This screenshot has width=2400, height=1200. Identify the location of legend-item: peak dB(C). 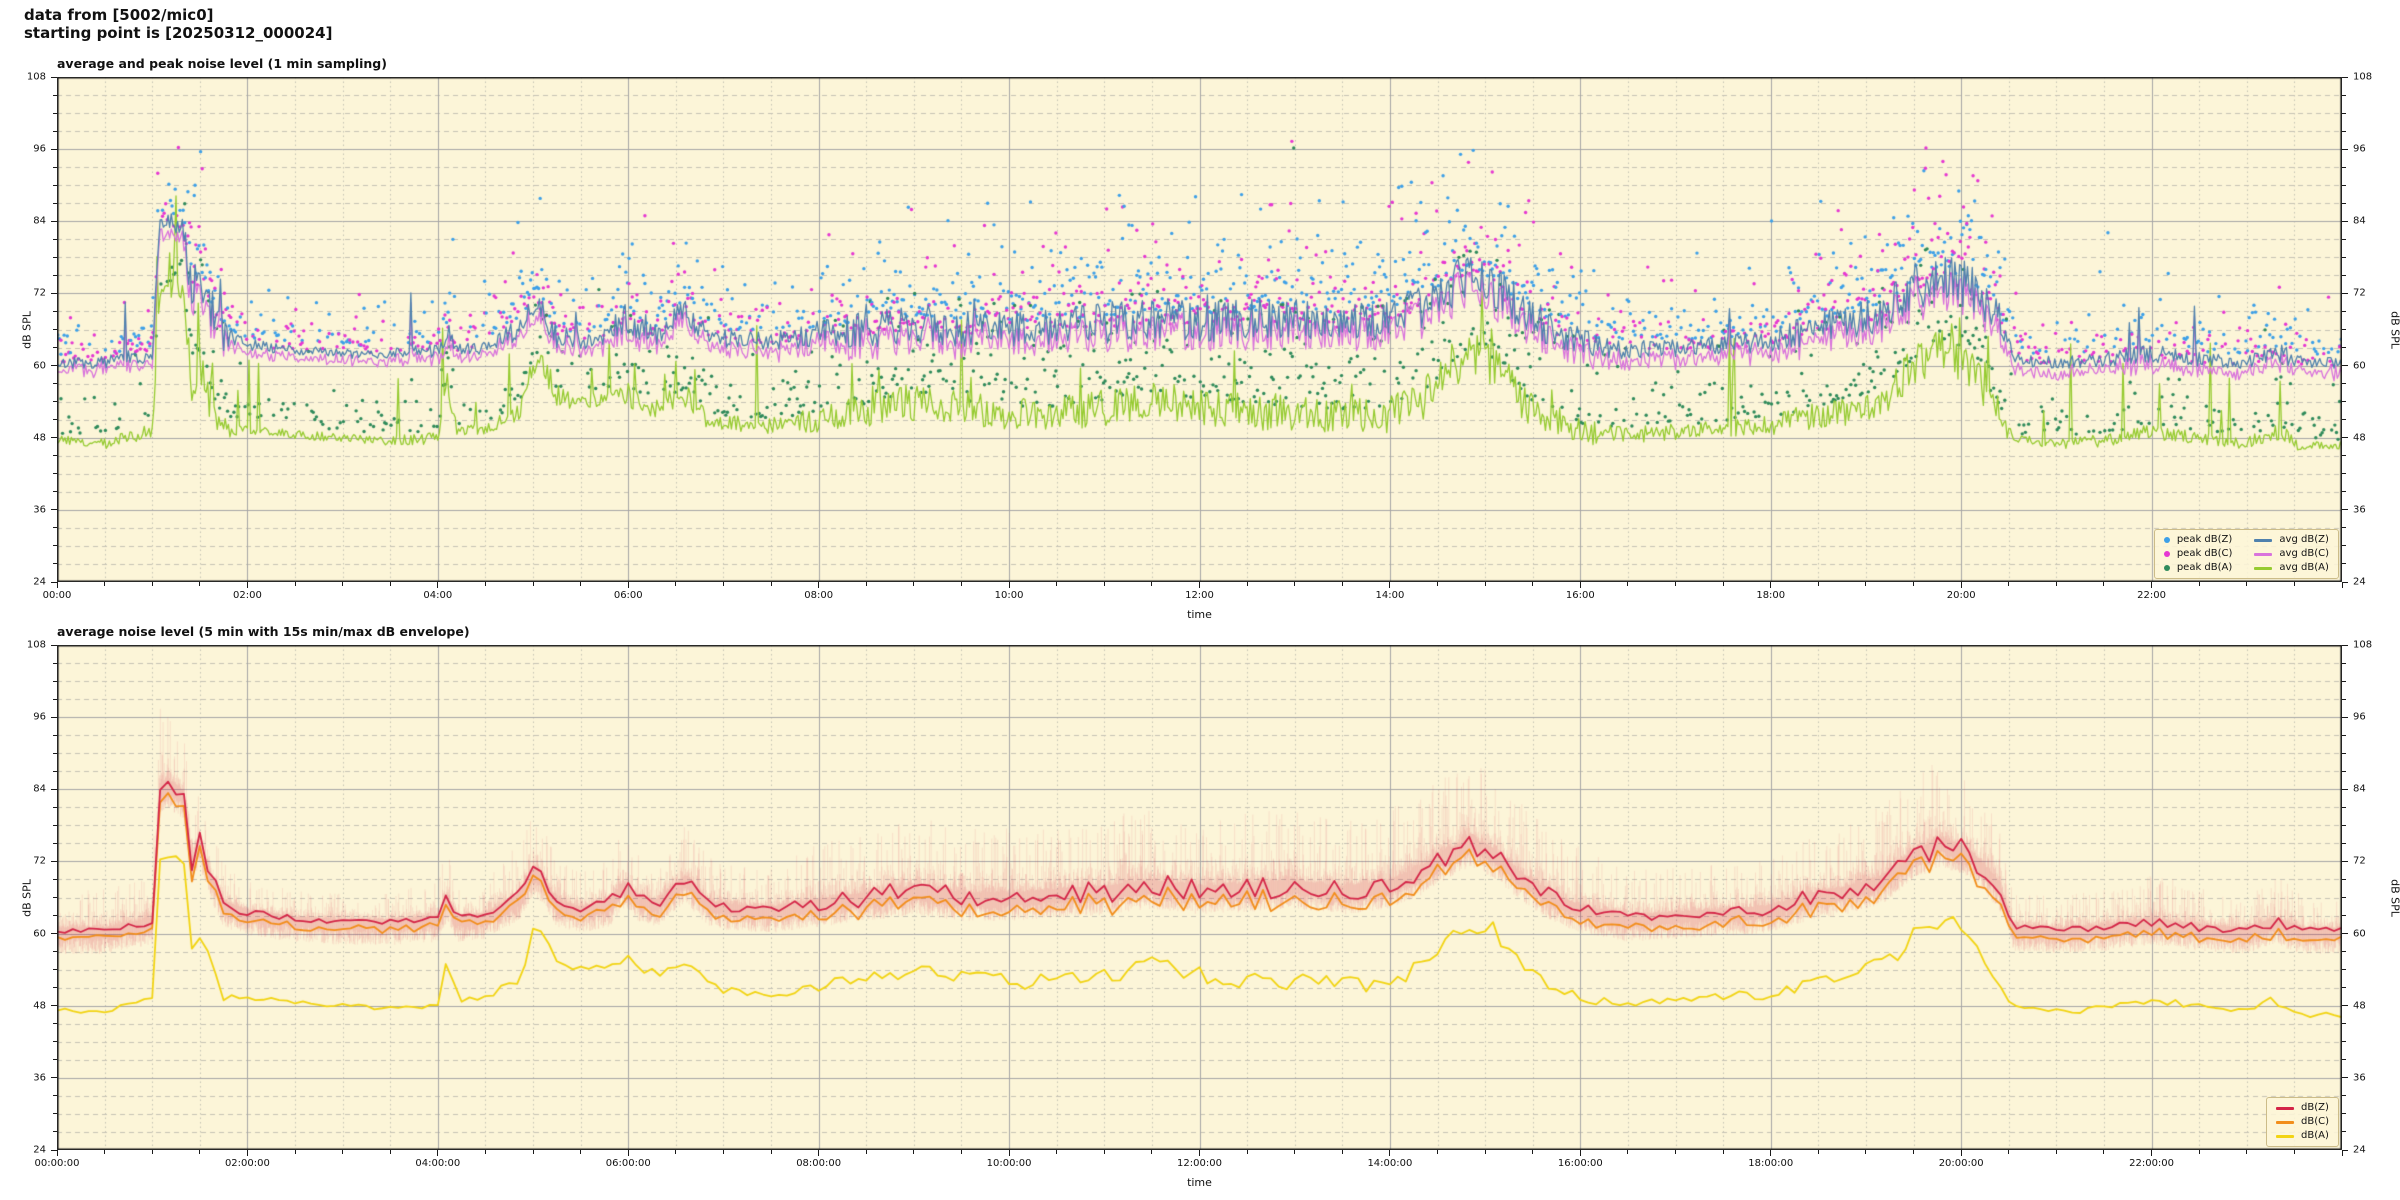
(2197, 554).